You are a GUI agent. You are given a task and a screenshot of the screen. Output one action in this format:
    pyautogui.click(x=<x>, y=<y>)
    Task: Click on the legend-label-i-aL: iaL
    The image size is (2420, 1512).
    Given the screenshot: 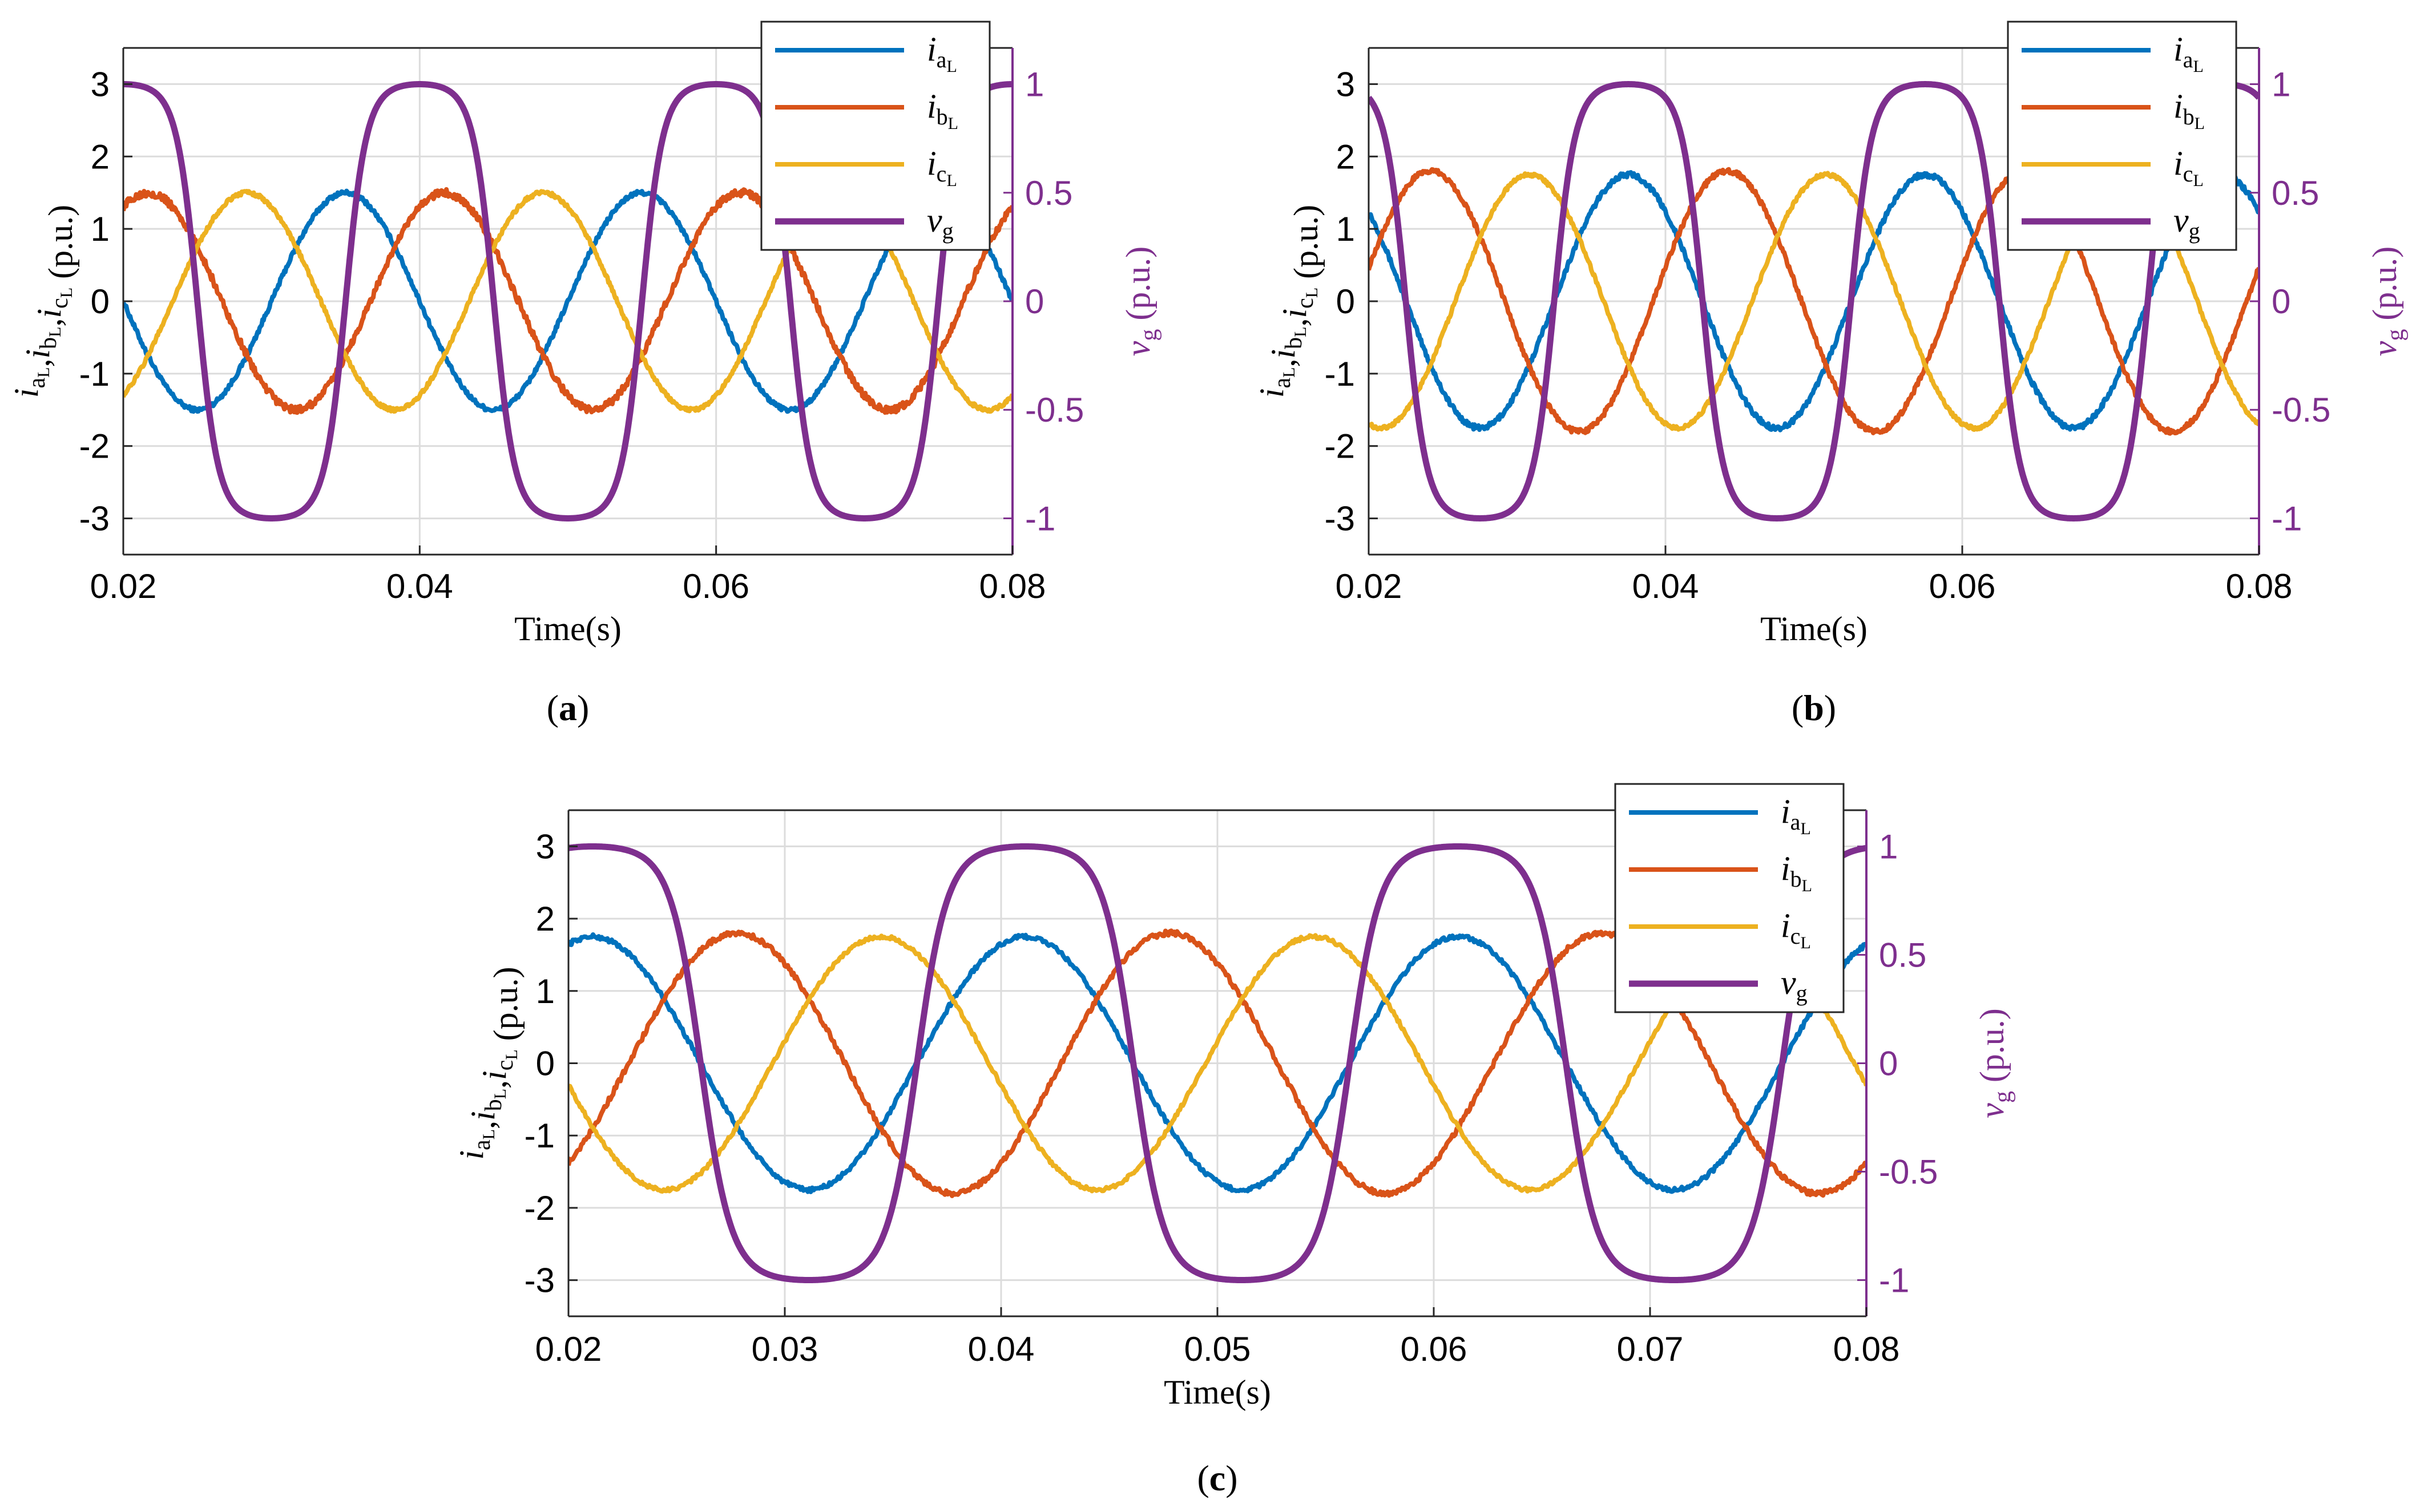 What is the action you would take?
    pyautogui.click(x=1796, y=815)
    